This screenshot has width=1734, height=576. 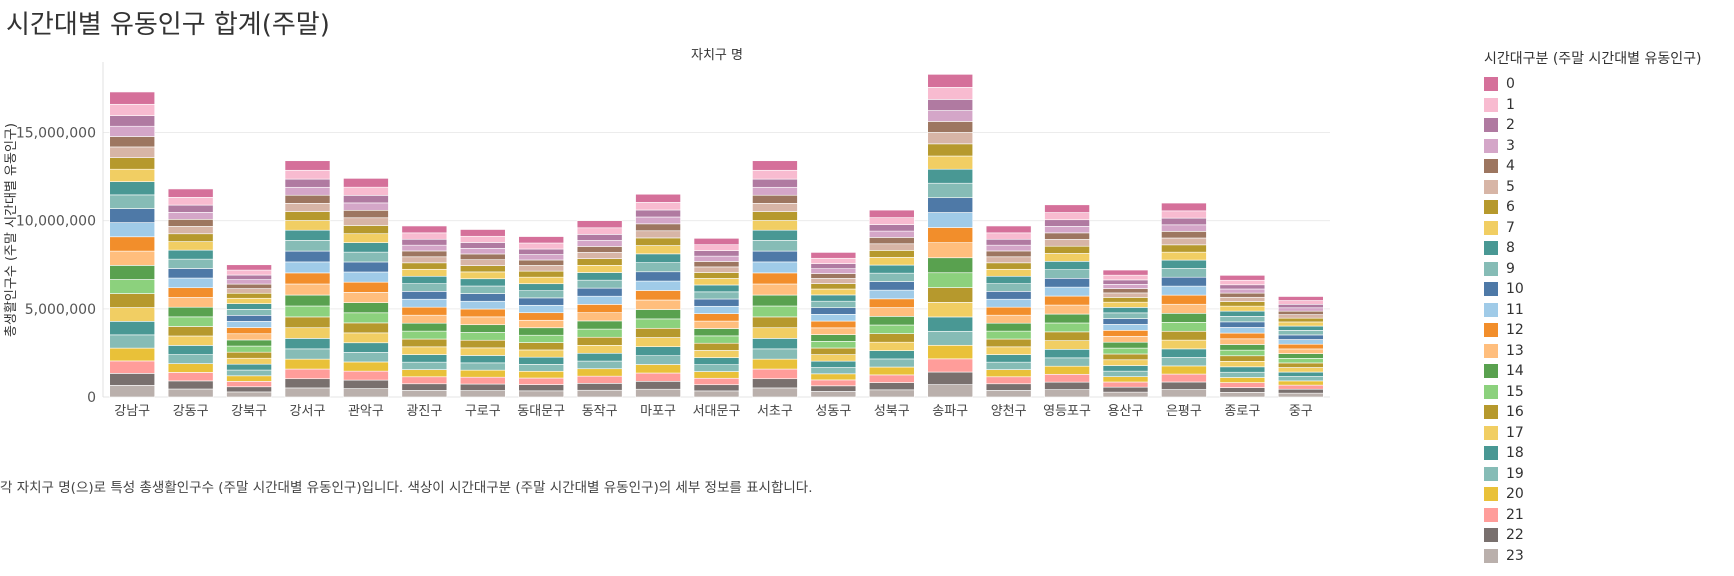 I want to click on legend-item: 10, so click(x=1609, y=289).